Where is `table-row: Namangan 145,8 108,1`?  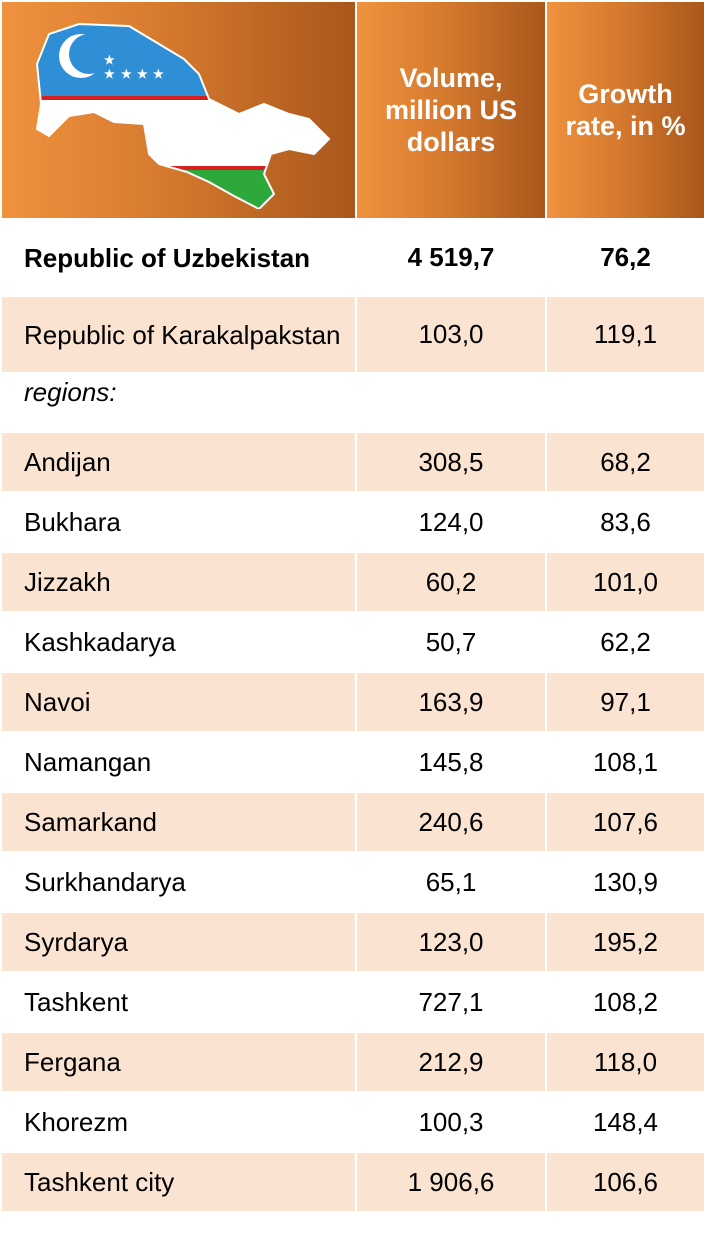
table-row: Namangan 145,8 108,1 is located at coordinates (352, 762).